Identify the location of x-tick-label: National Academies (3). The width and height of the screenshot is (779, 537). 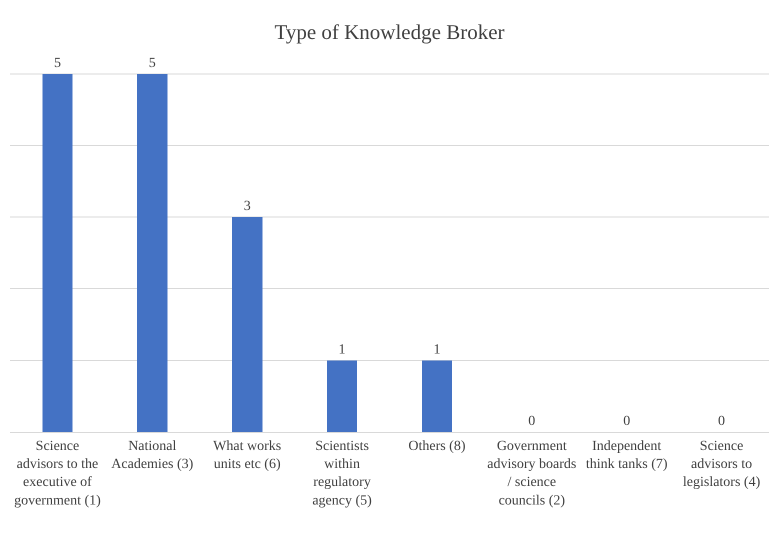
(152, 455).